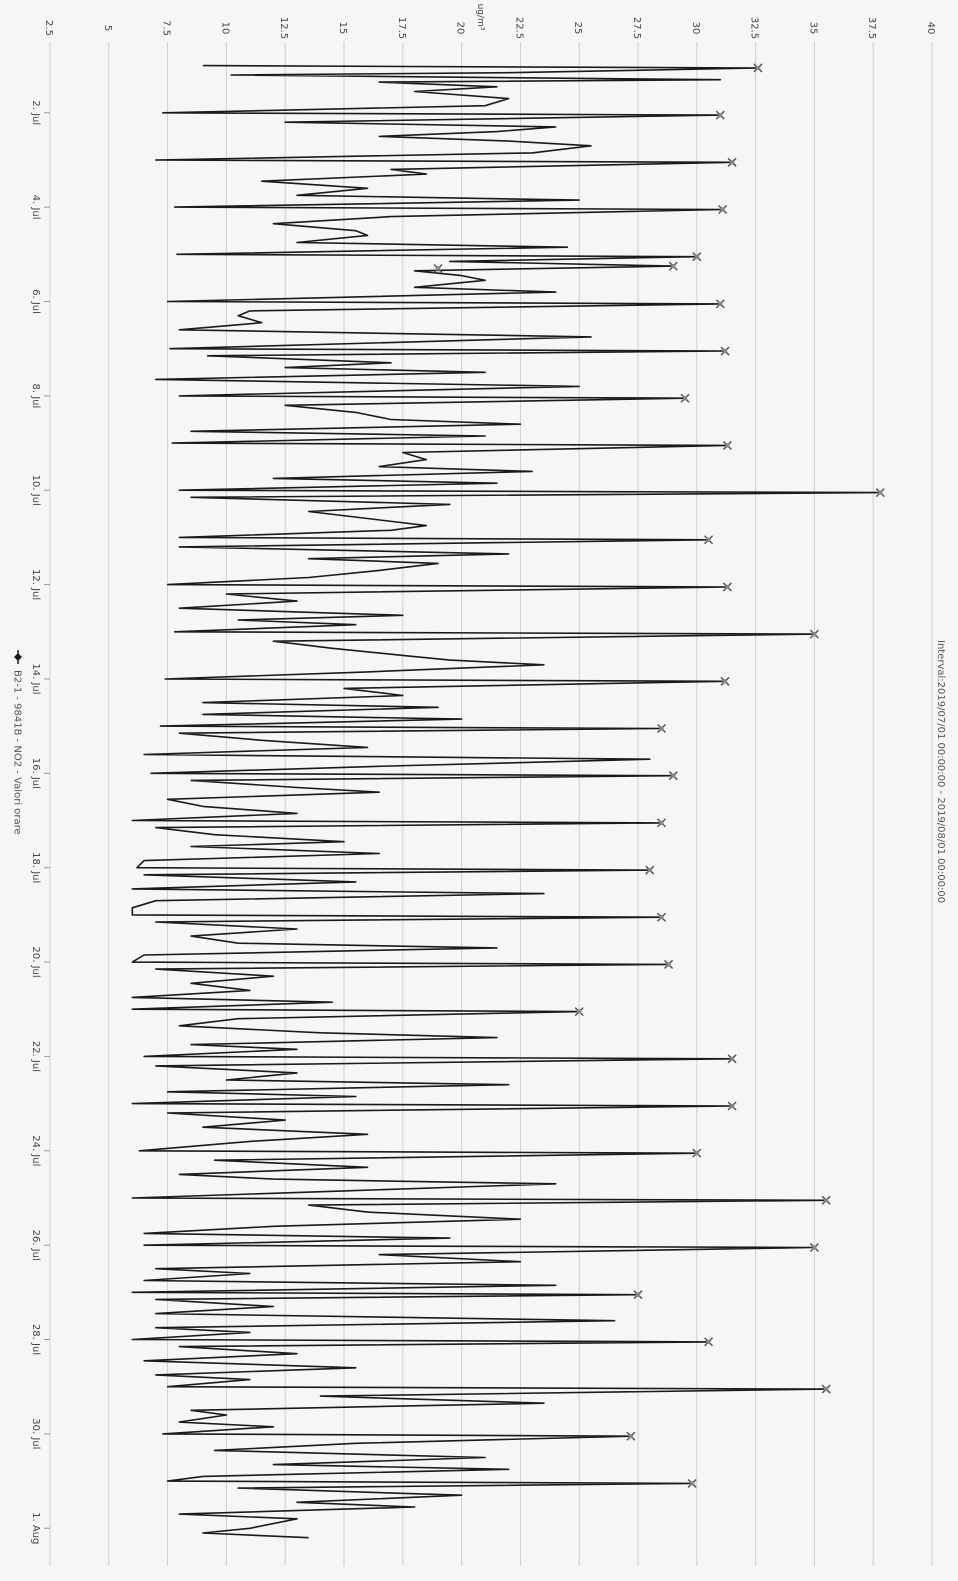  Describe the element at coordinates (35, 867) in the screenshot. I see `x-tick-label: 18. Jul` at that location.